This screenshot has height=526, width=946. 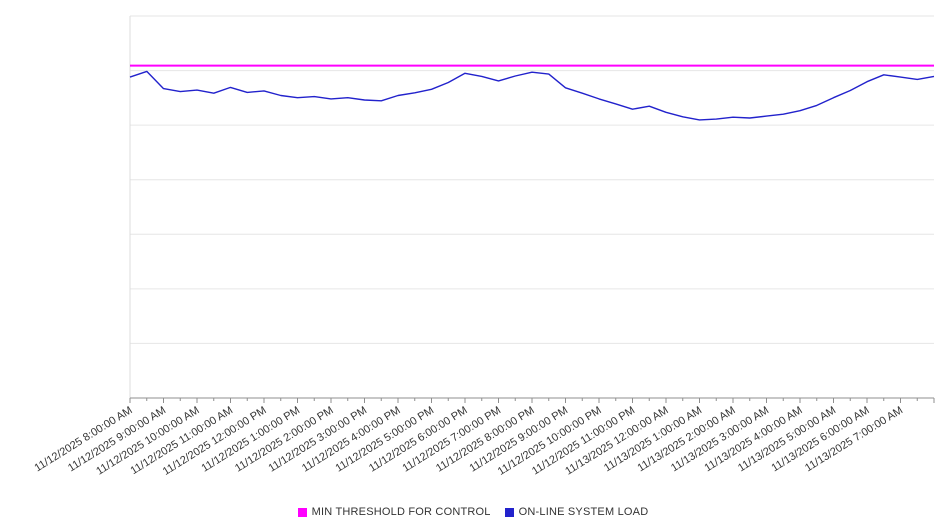 What do you see at coordinates (509, 512) in the screenshot?
I see `legend-marker-load-icon` at bounding box center [509, 512].